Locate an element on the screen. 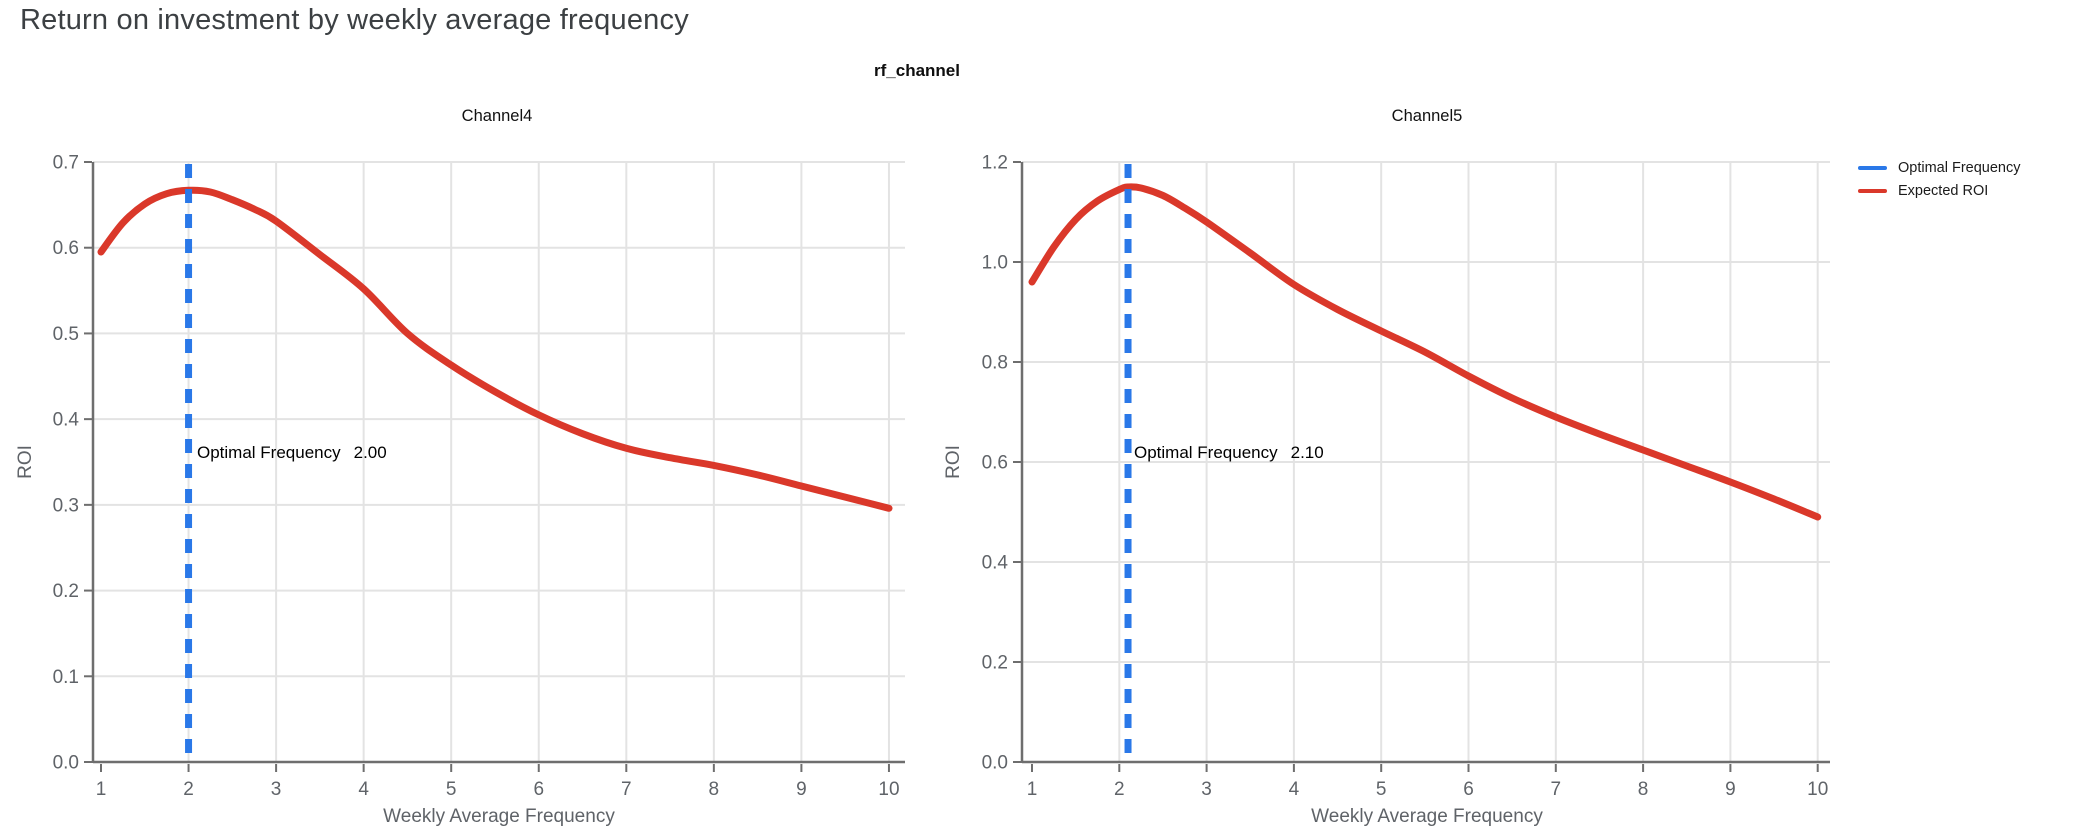 The height and width of the screenshot is (840, 2074). legend-item-optimal-frequency: Optimal Frequency is located at coordinates (1939, 168).